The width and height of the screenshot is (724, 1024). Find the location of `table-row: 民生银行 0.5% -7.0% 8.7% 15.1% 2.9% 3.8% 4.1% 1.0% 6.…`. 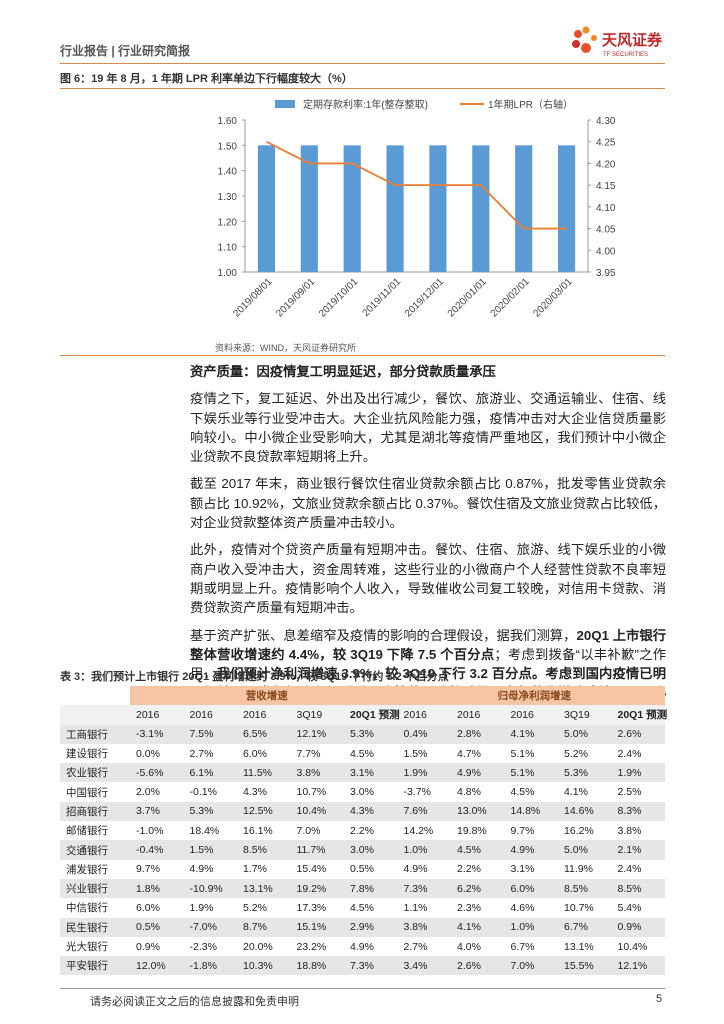

table-row: 民生银行 0.5% -7.0% 8.7% 15.1% 2.9% 3.8% 4.1% 1.0% 6.… is located at coordinates (362, 927).